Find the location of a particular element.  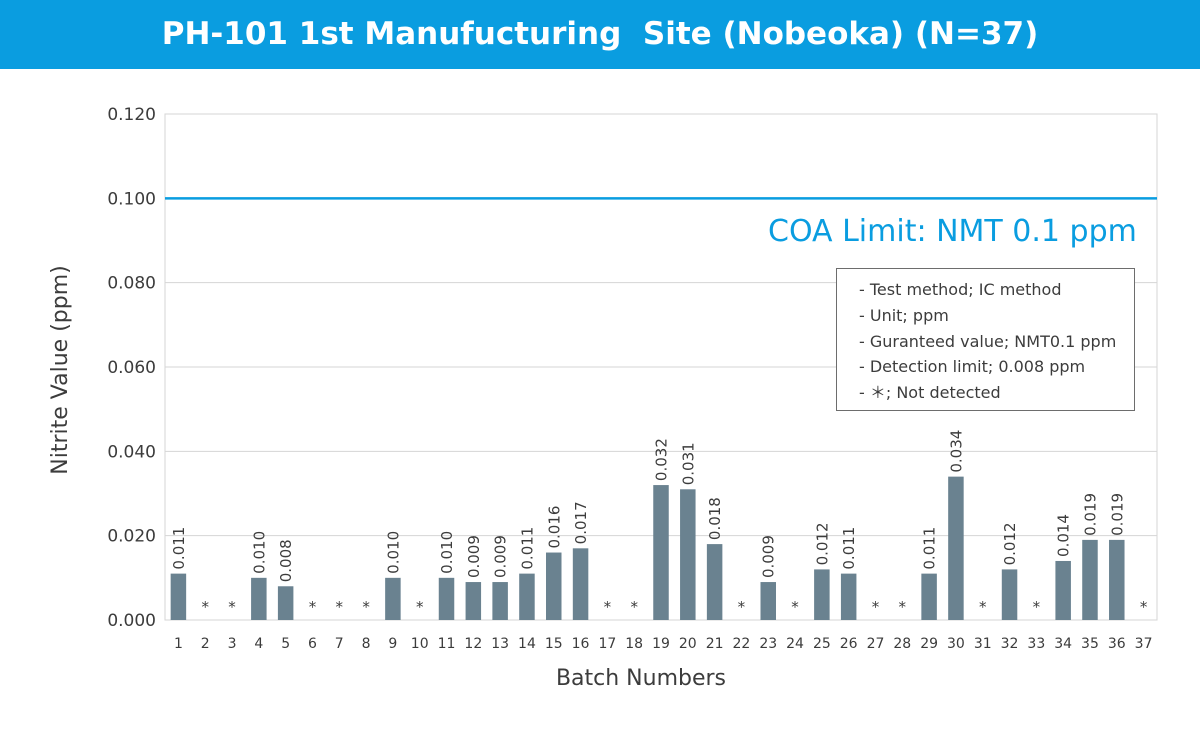

x-tick-label: 36 is located at coordinates (1117, 644).